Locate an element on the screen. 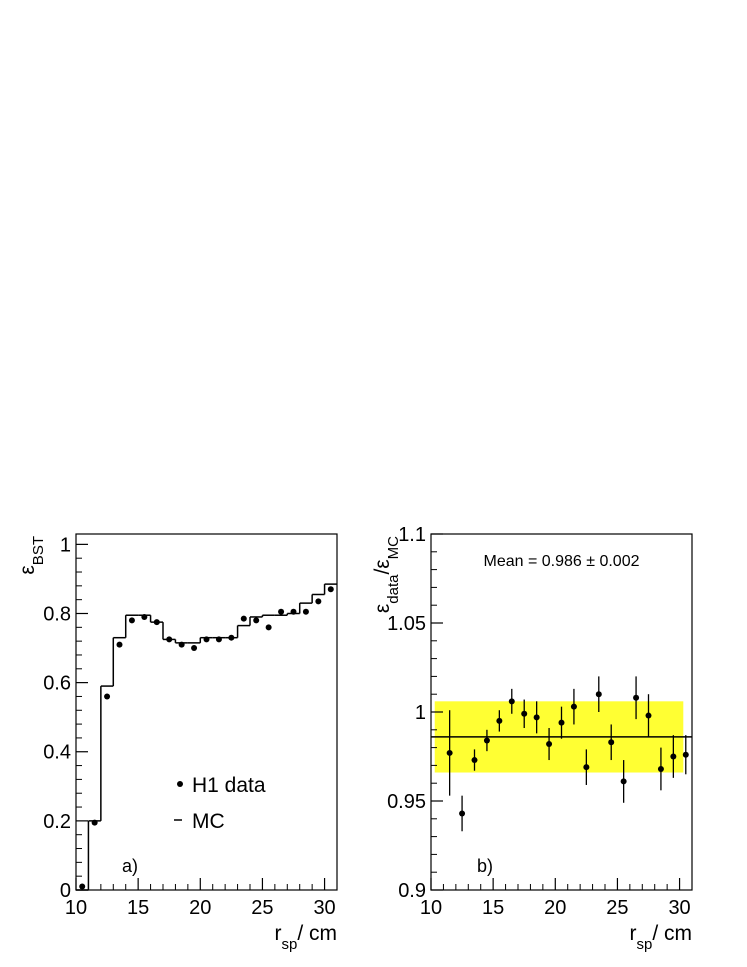 The width and height of the screenshot is (747, 967). y-tick-label: 0.6 is located at coordinates (57, 684).